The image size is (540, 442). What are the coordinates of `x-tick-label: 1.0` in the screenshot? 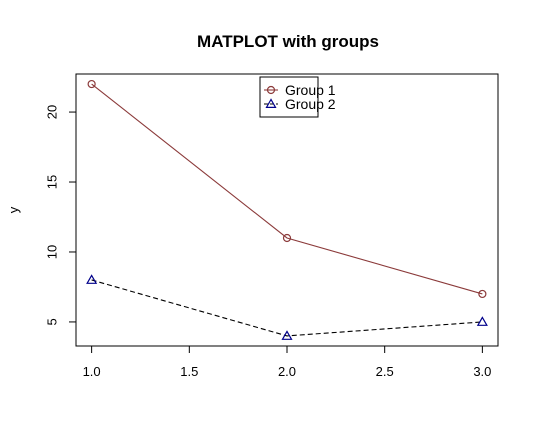 It's located at (92, 371).